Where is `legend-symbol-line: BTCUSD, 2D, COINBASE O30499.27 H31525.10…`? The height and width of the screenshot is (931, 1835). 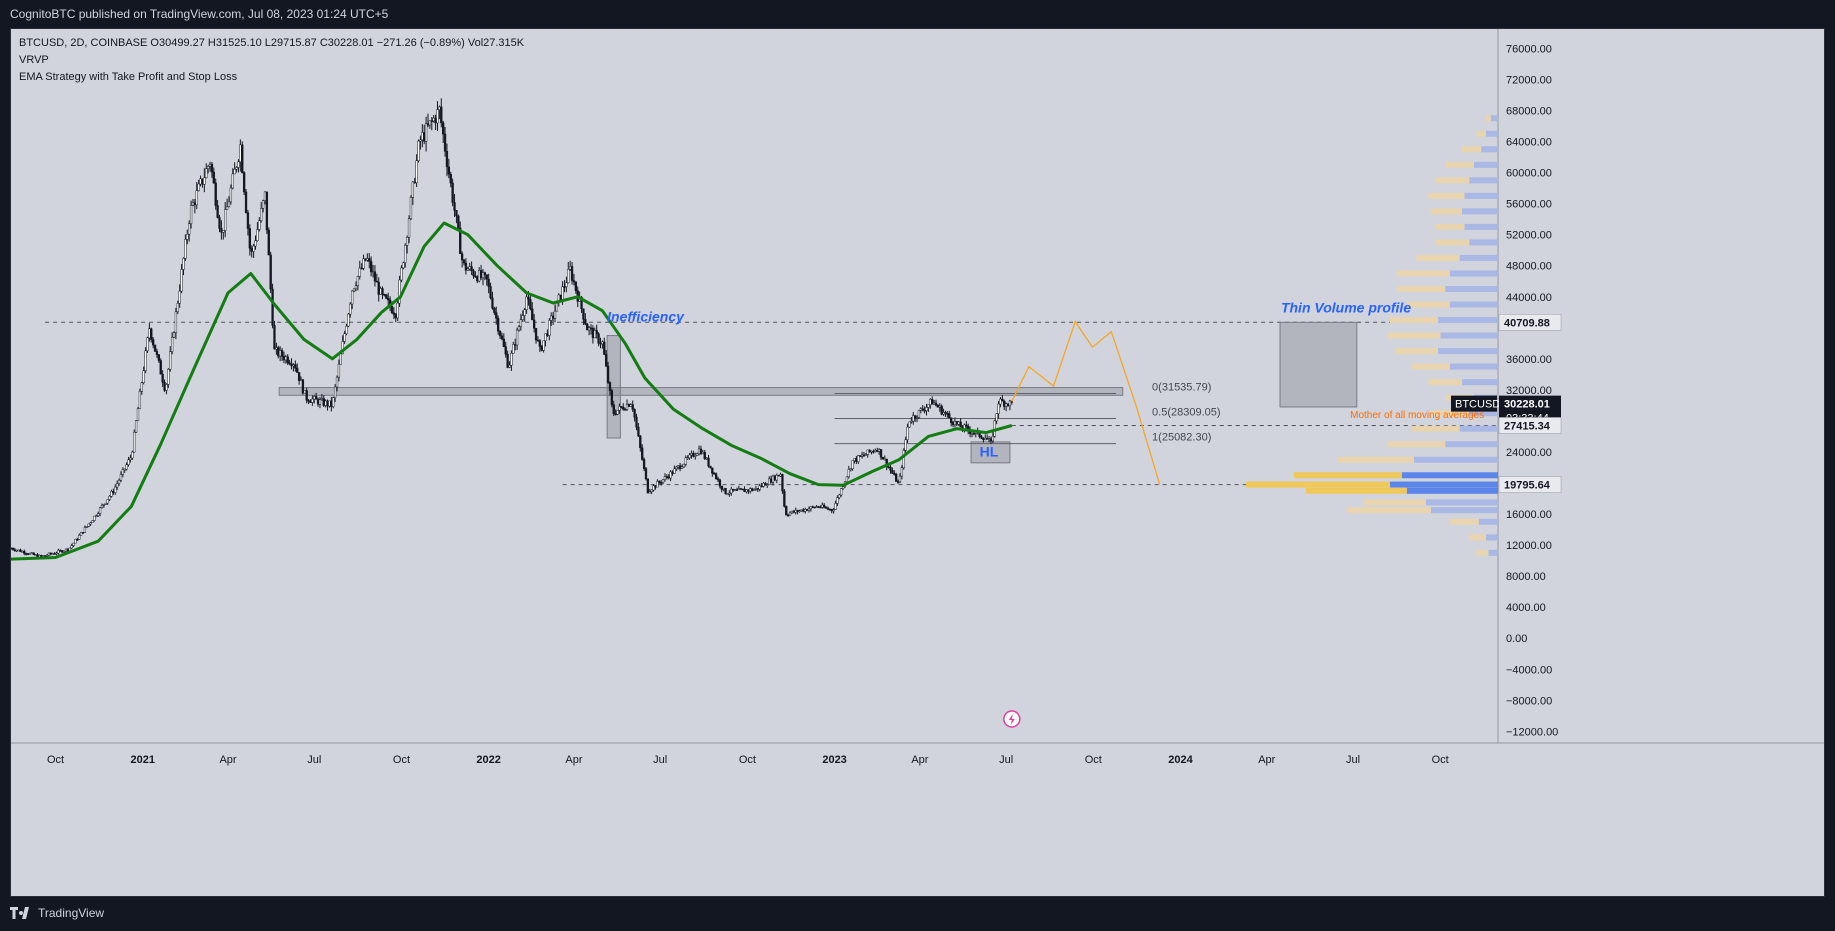
legend-symbol-line: BTCUSD, 2D, COINBASE O30499.27 H31525.10… is located at coordinates (272, 43).